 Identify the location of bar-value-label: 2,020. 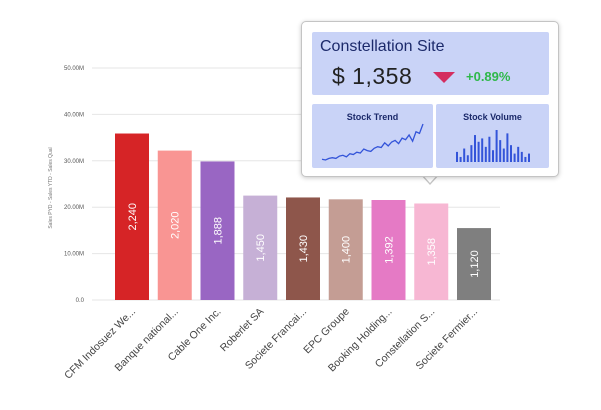
(176, 226).